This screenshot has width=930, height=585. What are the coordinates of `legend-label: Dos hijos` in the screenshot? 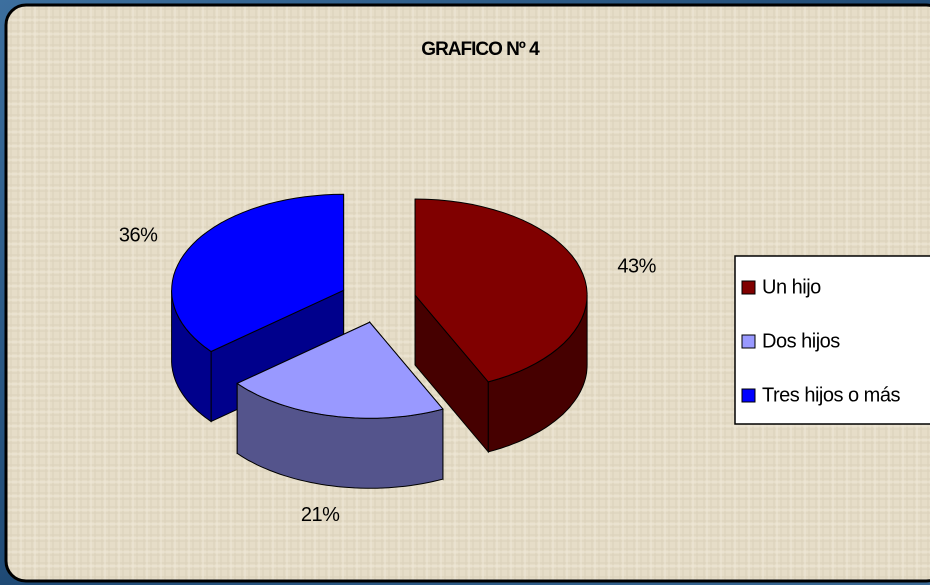 It's located at (801, 341).